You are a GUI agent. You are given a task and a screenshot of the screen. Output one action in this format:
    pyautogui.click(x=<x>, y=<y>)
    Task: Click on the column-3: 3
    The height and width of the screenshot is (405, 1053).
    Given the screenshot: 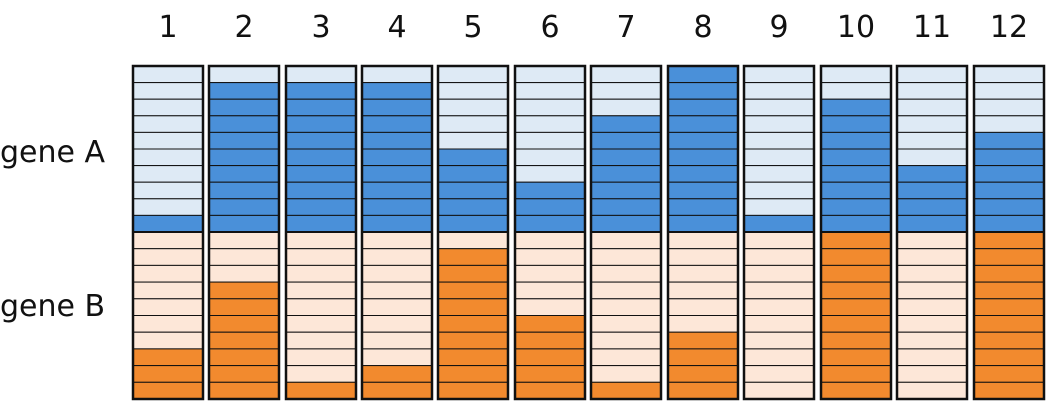 What is the action you would take?
    pyautogui.click(x=321, y=205)
    